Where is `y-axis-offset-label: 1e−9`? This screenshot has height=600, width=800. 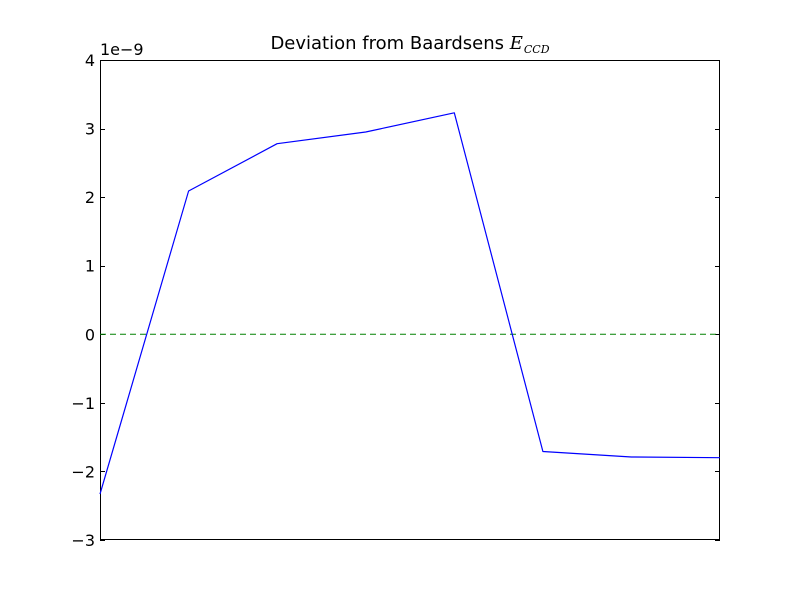
y-axis-offset-label: 1e−9 is located at coordinates (122, 49).